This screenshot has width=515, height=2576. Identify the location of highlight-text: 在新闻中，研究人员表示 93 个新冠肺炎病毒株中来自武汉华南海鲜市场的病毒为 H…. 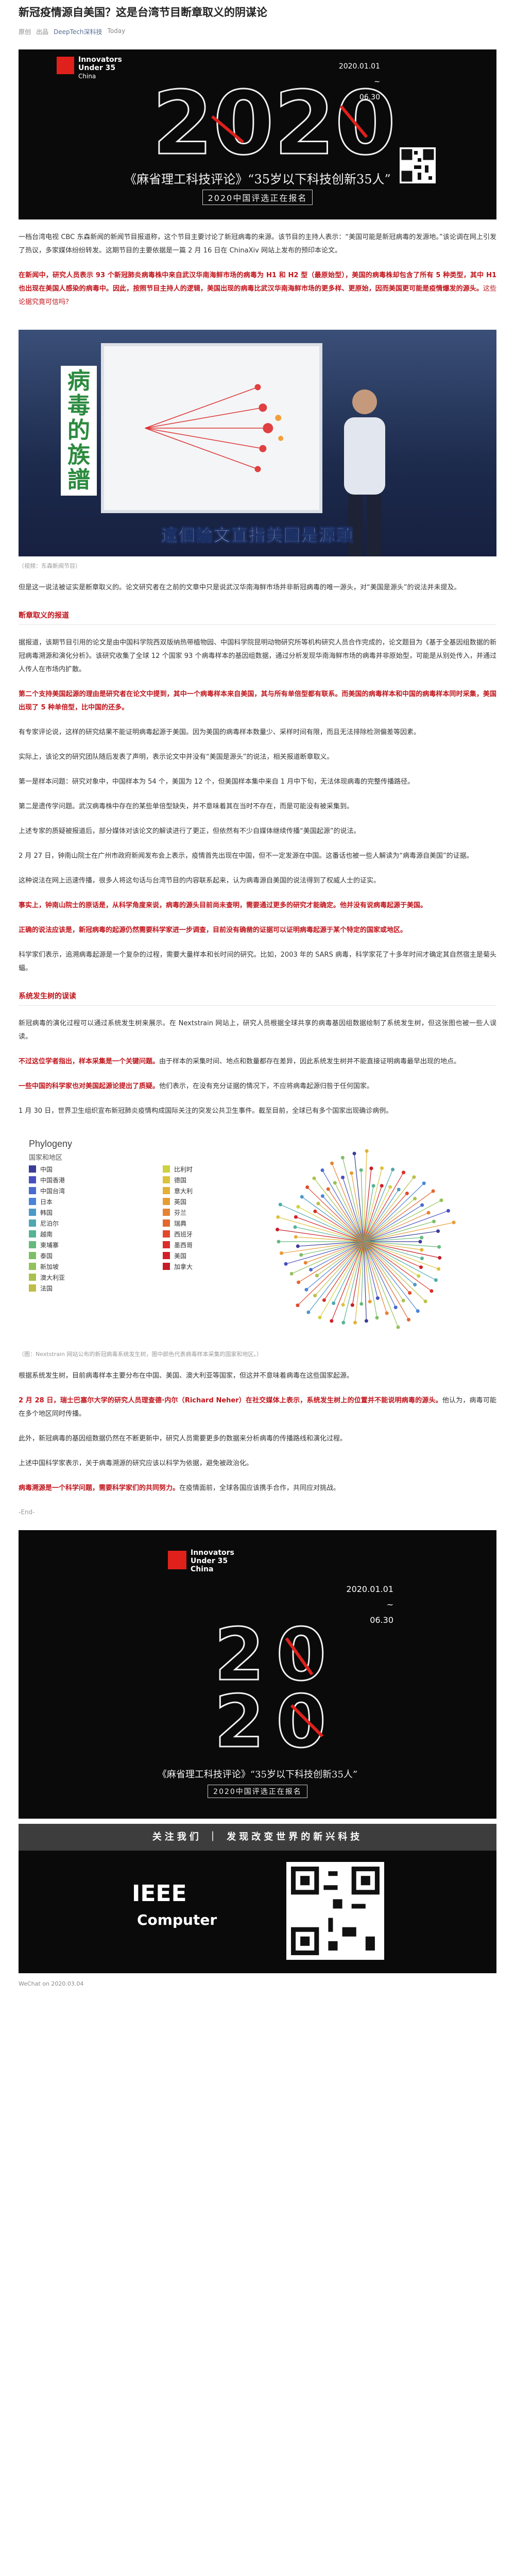
(257, 282).